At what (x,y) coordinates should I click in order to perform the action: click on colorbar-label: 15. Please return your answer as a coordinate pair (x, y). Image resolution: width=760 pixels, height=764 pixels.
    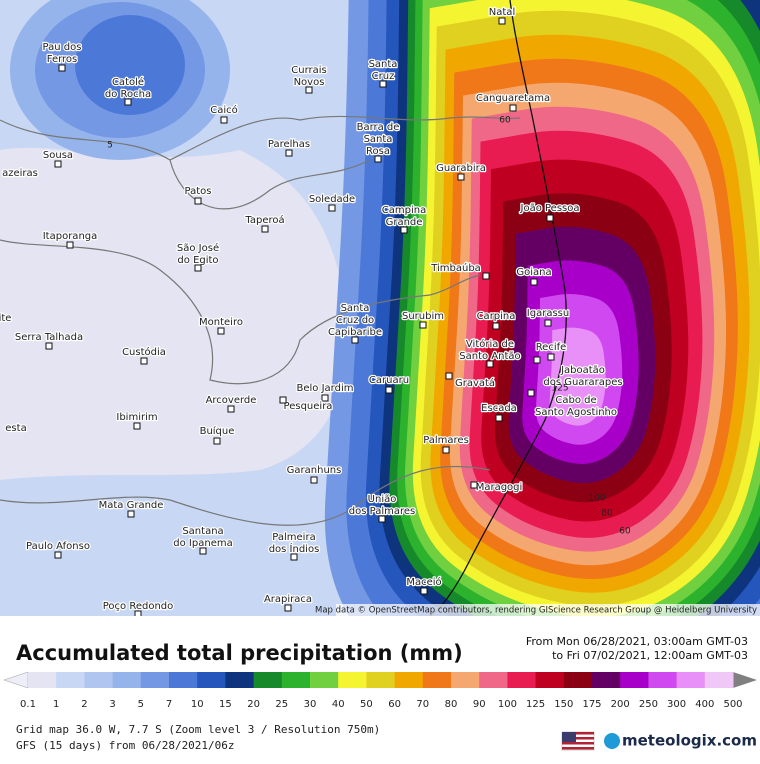
    Looking at the image, I should click on (225, 704).